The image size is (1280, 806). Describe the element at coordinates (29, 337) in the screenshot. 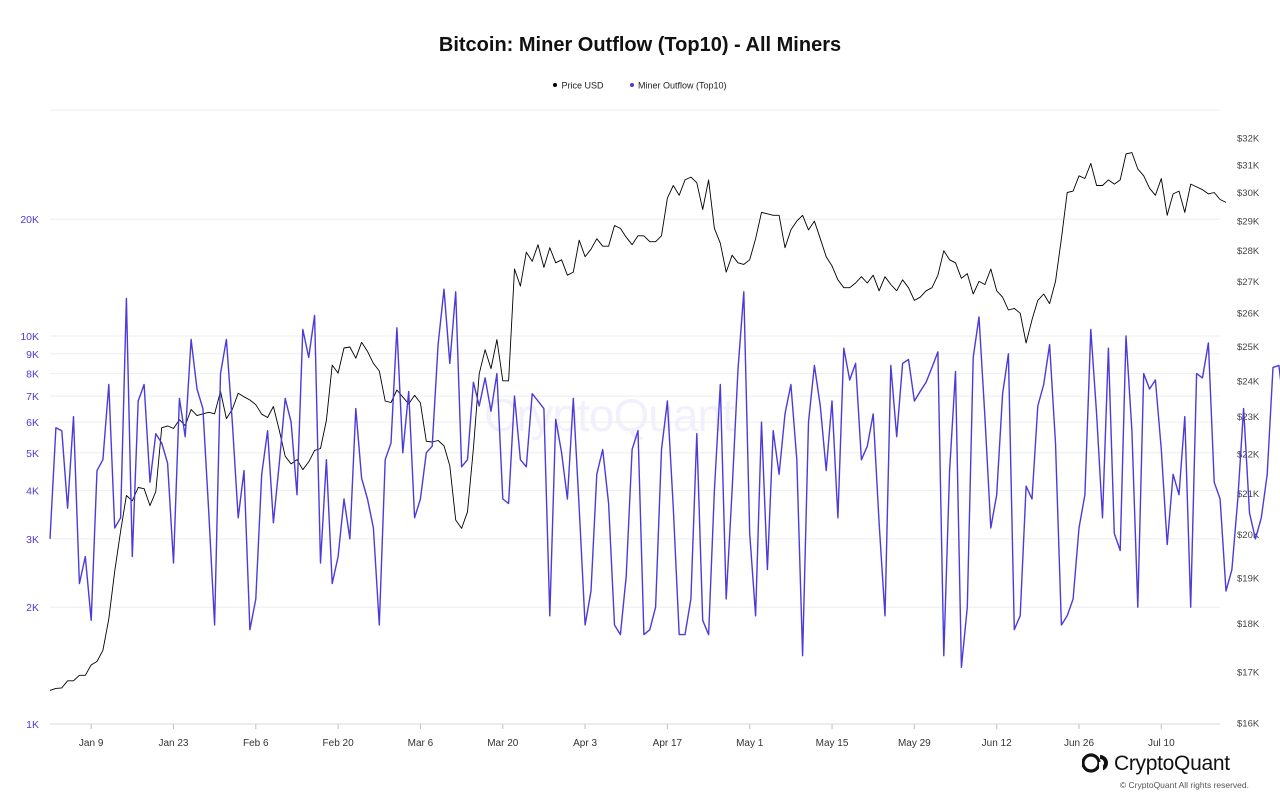

I see `left-axis-tick-label: 10K` at that location.